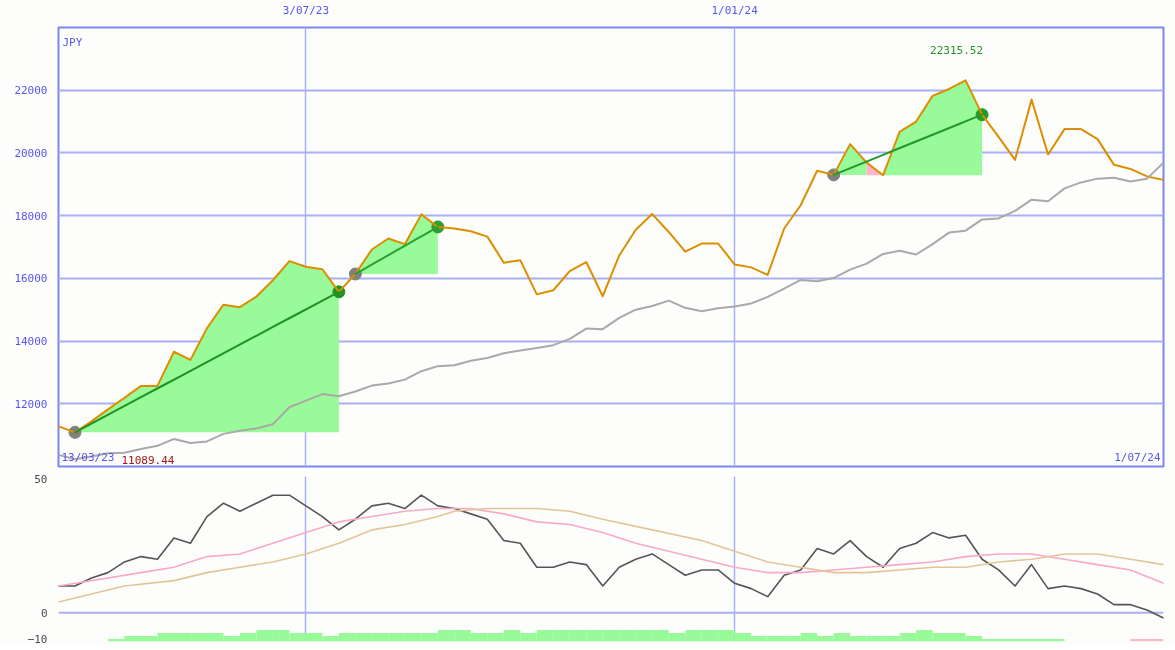 The width and height of the screenshot is (1175, 650). What do you see at coordinates (31, 216) in the screenshot?
I see `y-tick-label: 18000` at bounding box center [31, 216].